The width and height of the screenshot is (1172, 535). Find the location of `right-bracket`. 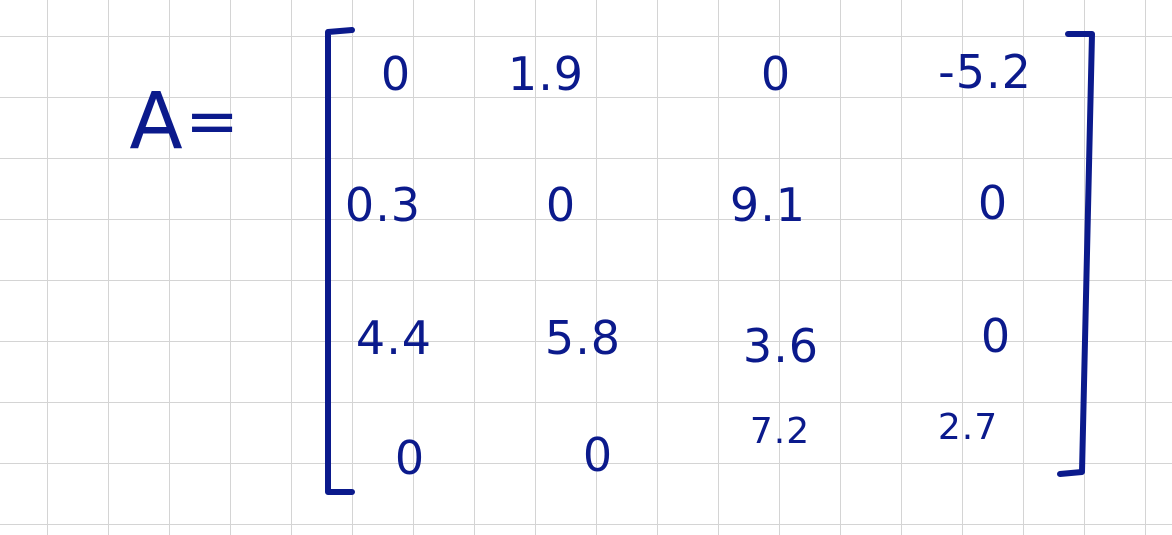

right-bracket is located at coordinates (1076, 254).